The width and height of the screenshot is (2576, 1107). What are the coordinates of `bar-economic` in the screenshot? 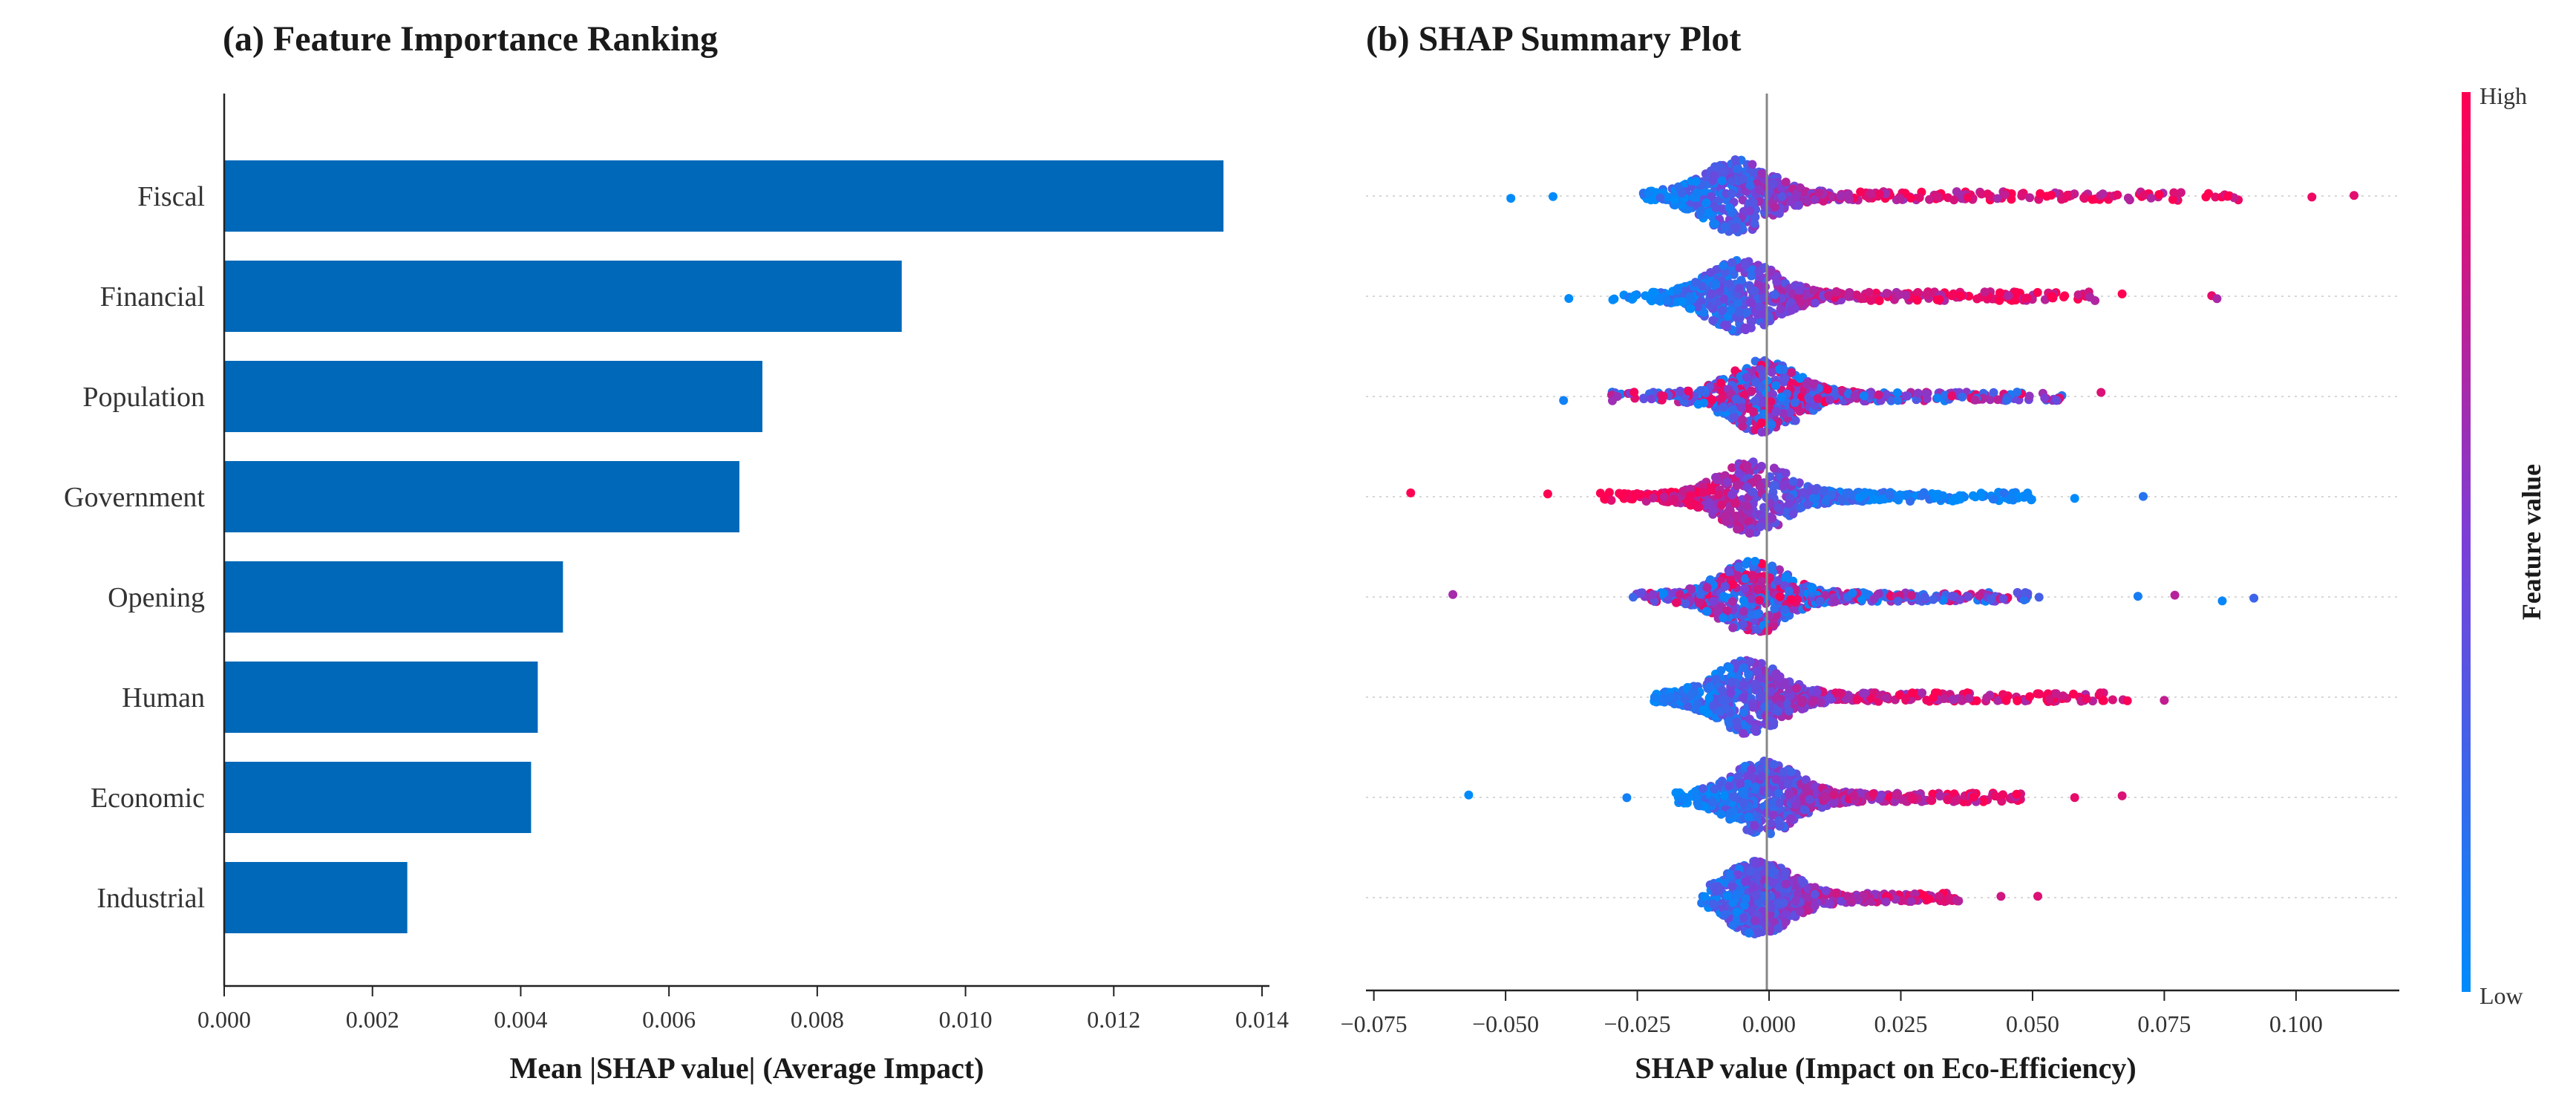 It's located at (378, 798).